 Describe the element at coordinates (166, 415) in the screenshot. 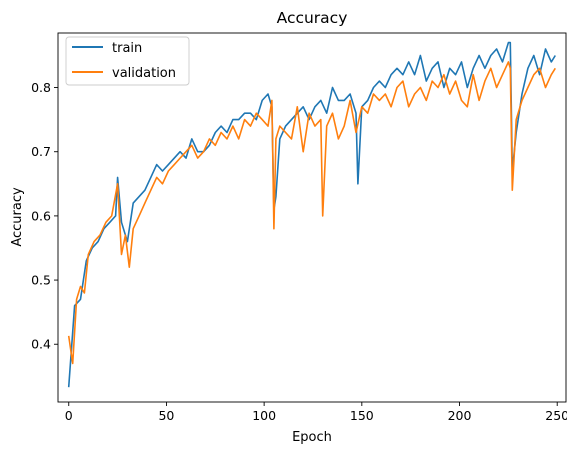

I see `x-tick-label: 50` at that location.